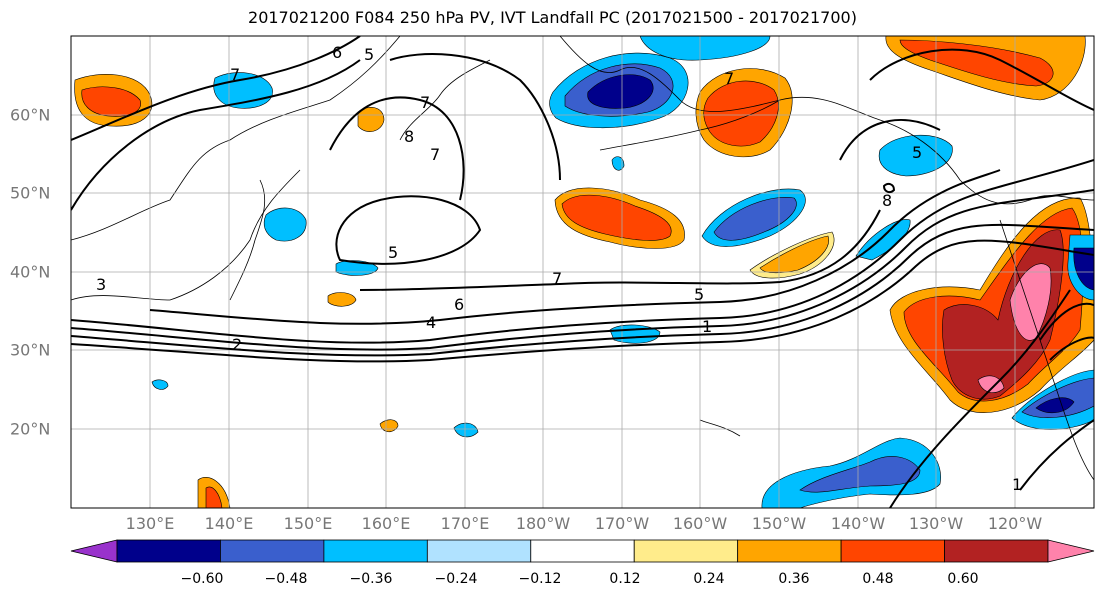 This screenshot has height=601, width=1105. I want to click on colorbar-extend-high, so click(1071, 551).